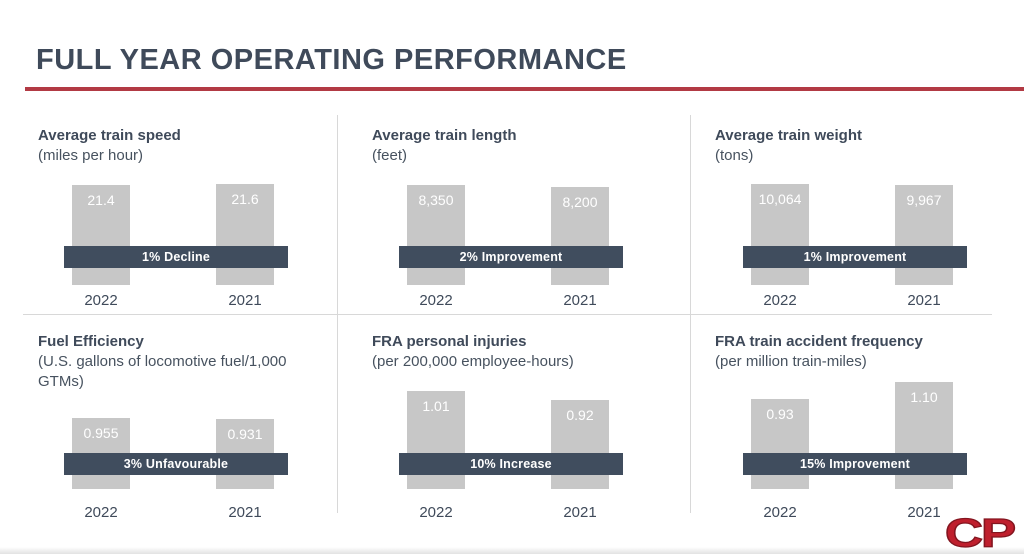 The image size is (1024, 554). What do you see at coordinates (580, 202) in the screenshot?
I see `bar-value-label: 8,200` at bounding box center [580, 202].